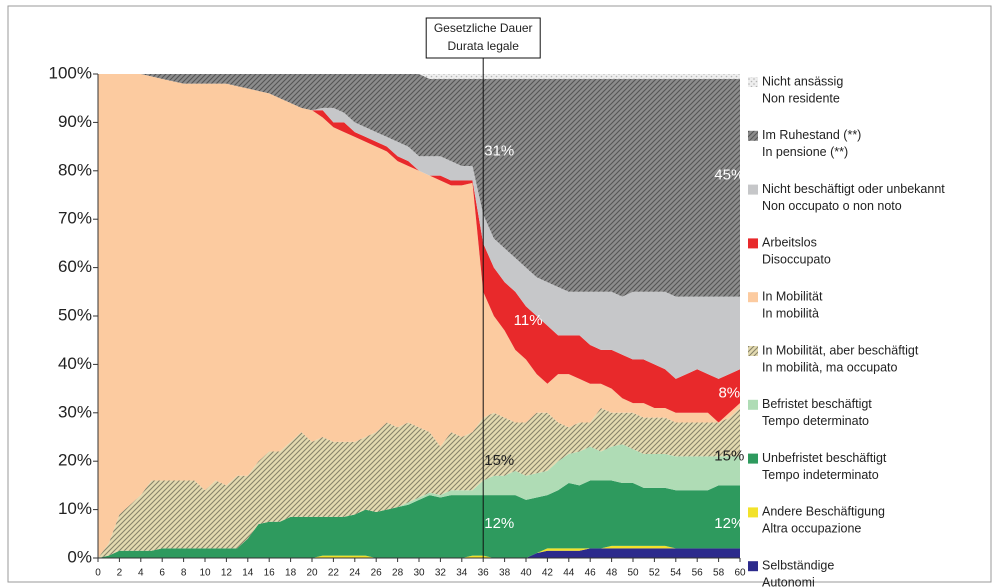 The width and height of the screenshot is (1000, 588). What do you see at coordinates (729, 175) in the screenshot?
I see `annotation: 45%` at bounding box center [729, 175].